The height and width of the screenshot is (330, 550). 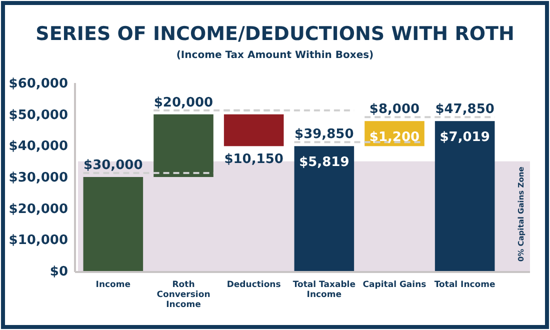 I want to click on data-label: $30,000, so click(x=113, y=165).